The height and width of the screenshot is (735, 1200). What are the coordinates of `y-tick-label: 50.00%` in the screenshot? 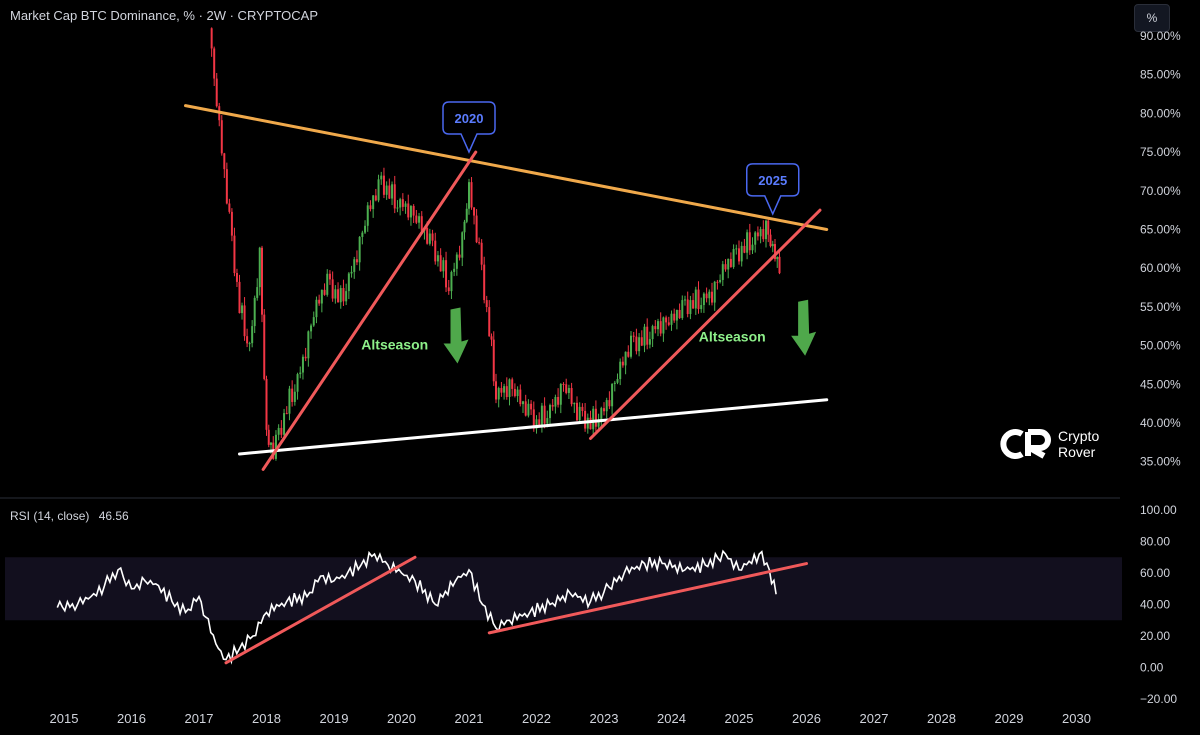 It's located at (1160, 346).